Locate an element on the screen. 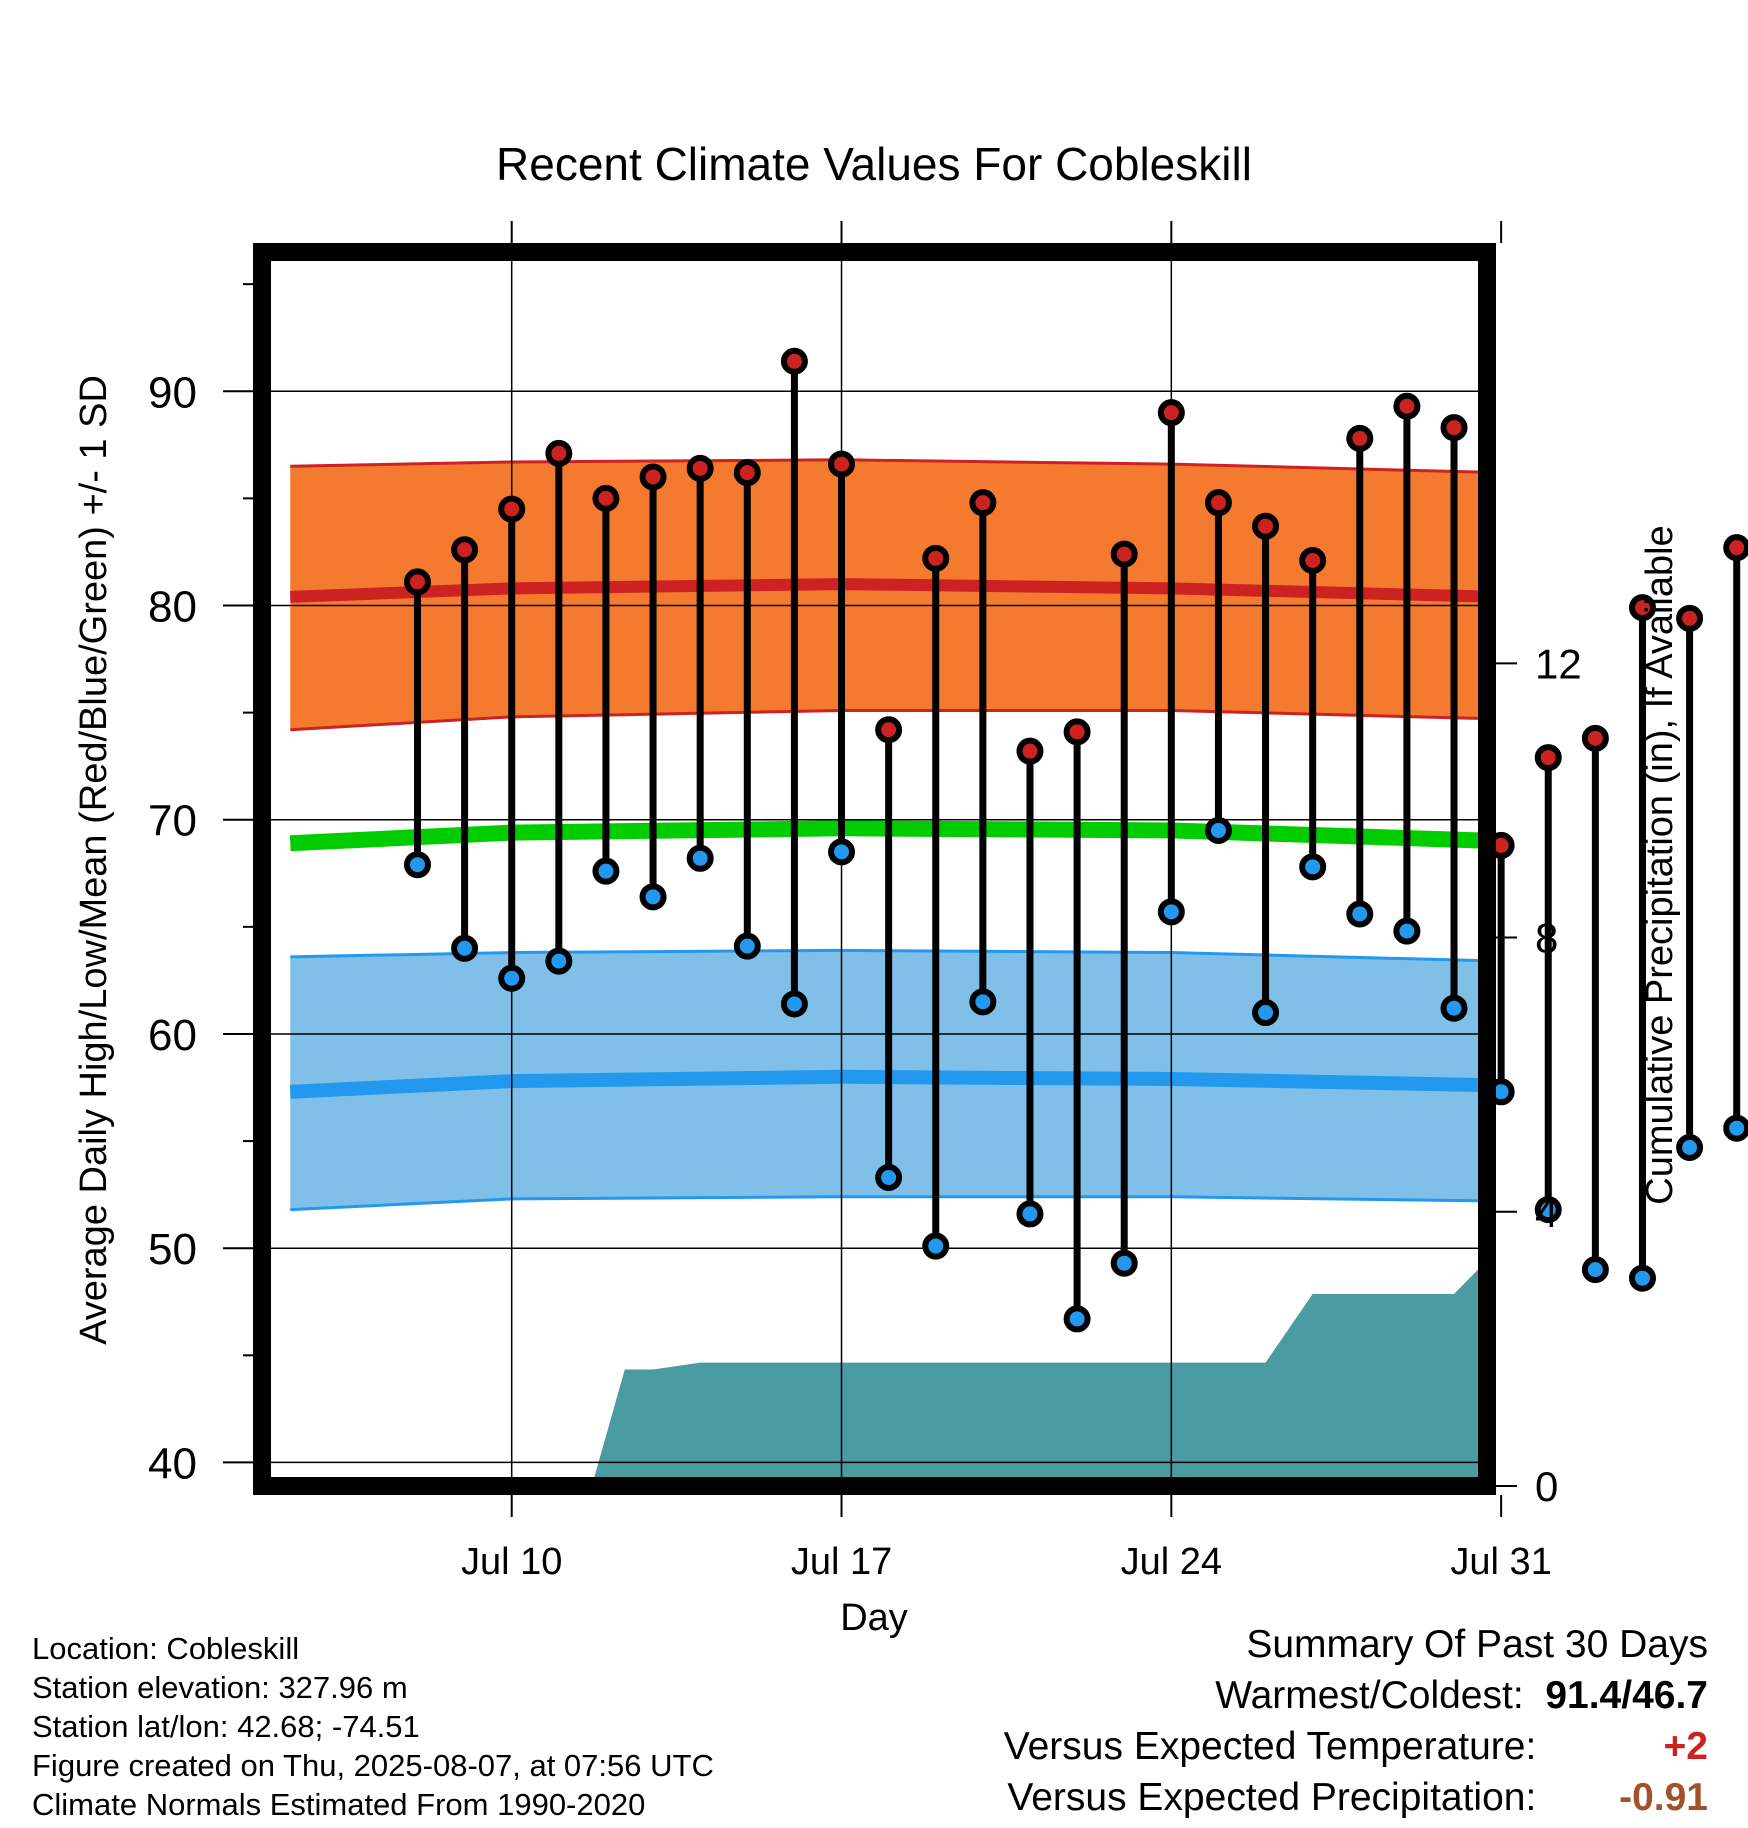  precip-value: -0.91 is located at coordinates (1663, 1797).